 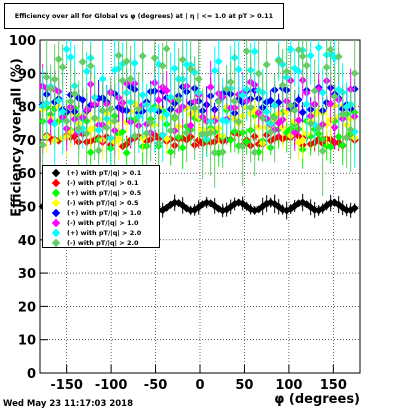 What do you see at coordinates (17, 137) in the screenshot?
I see `y-axis-label: Efficiency over all (%)` at bounding box center [17, 137].